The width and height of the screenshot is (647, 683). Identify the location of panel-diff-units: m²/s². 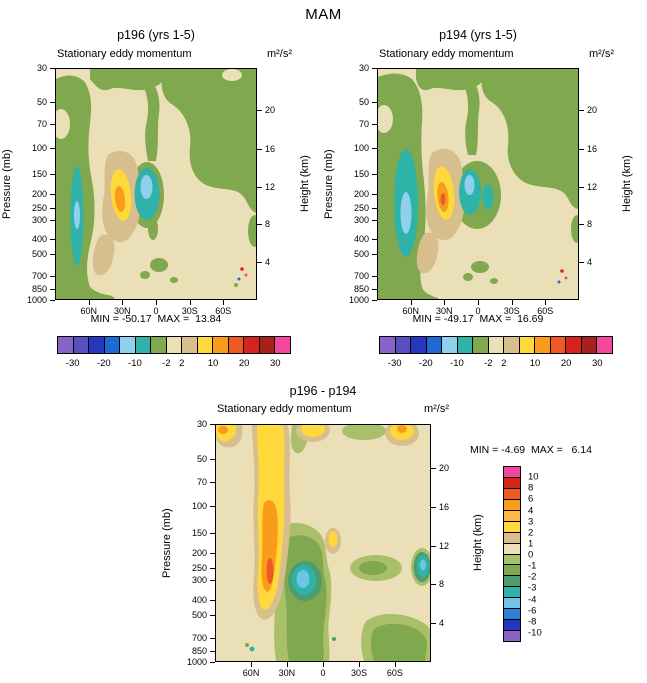
(436, 409).